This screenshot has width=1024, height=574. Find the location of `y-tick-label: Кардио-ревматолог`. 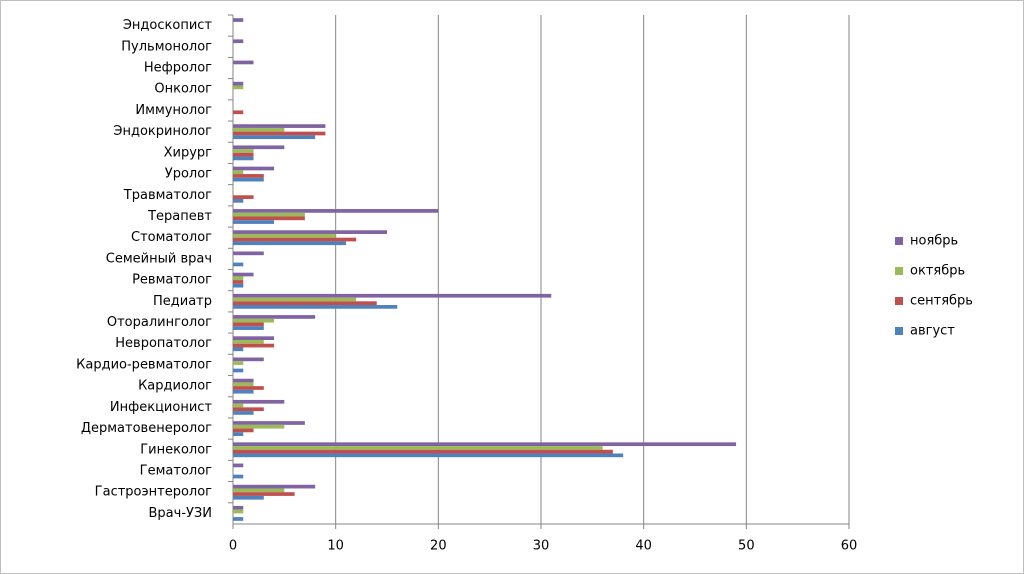

y-tick-label: Кардио-ревматолог is located at coordinates (144, 364).